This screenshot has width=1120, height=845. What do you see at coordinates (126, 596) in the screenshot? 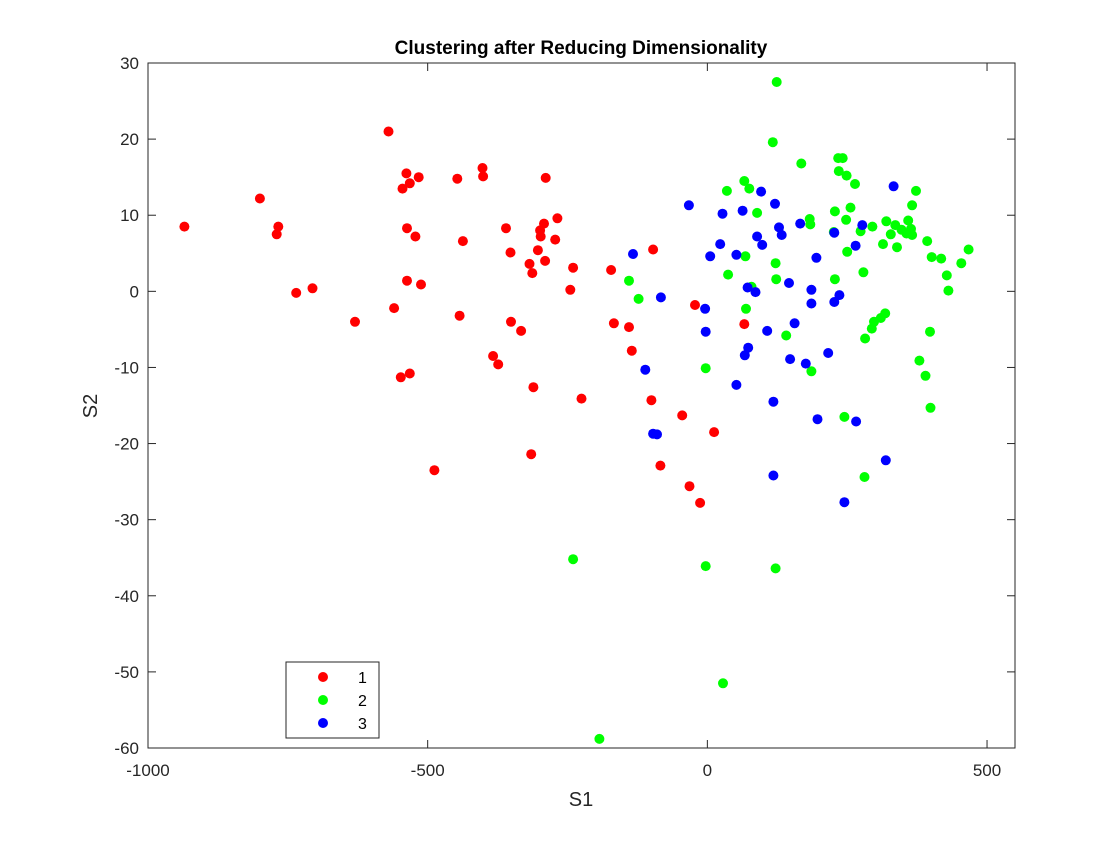
I see `y-tick-label: -40` at bounding box center [126, 596].